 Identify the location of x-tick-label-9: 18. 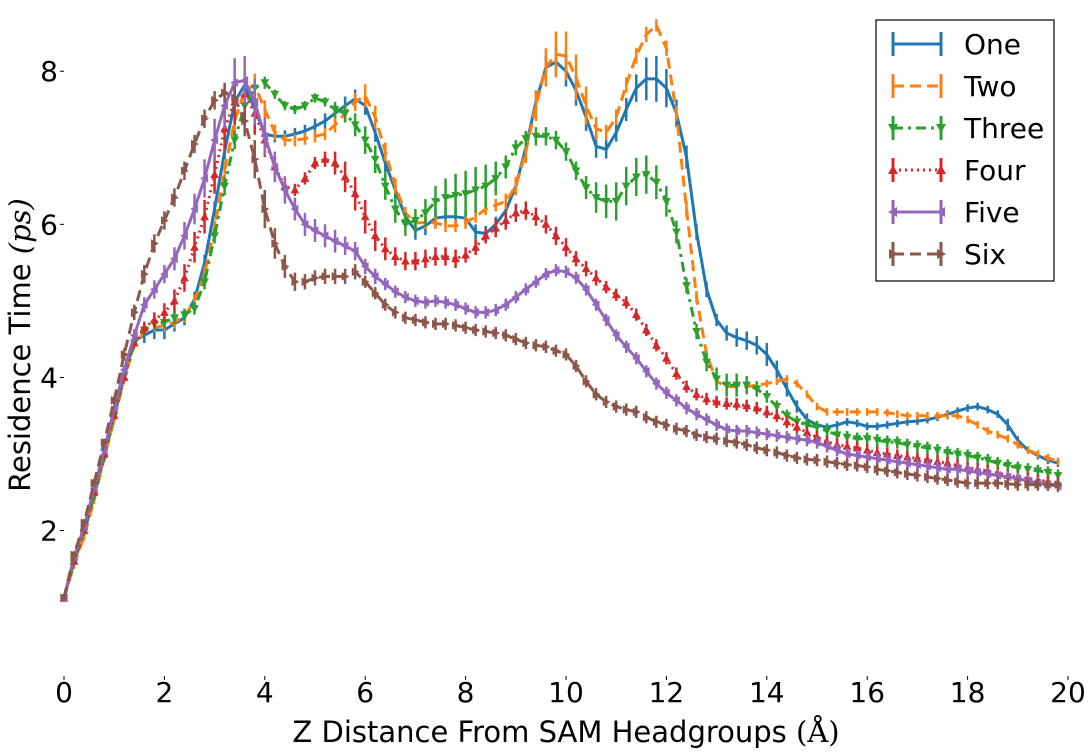
(968, 692).